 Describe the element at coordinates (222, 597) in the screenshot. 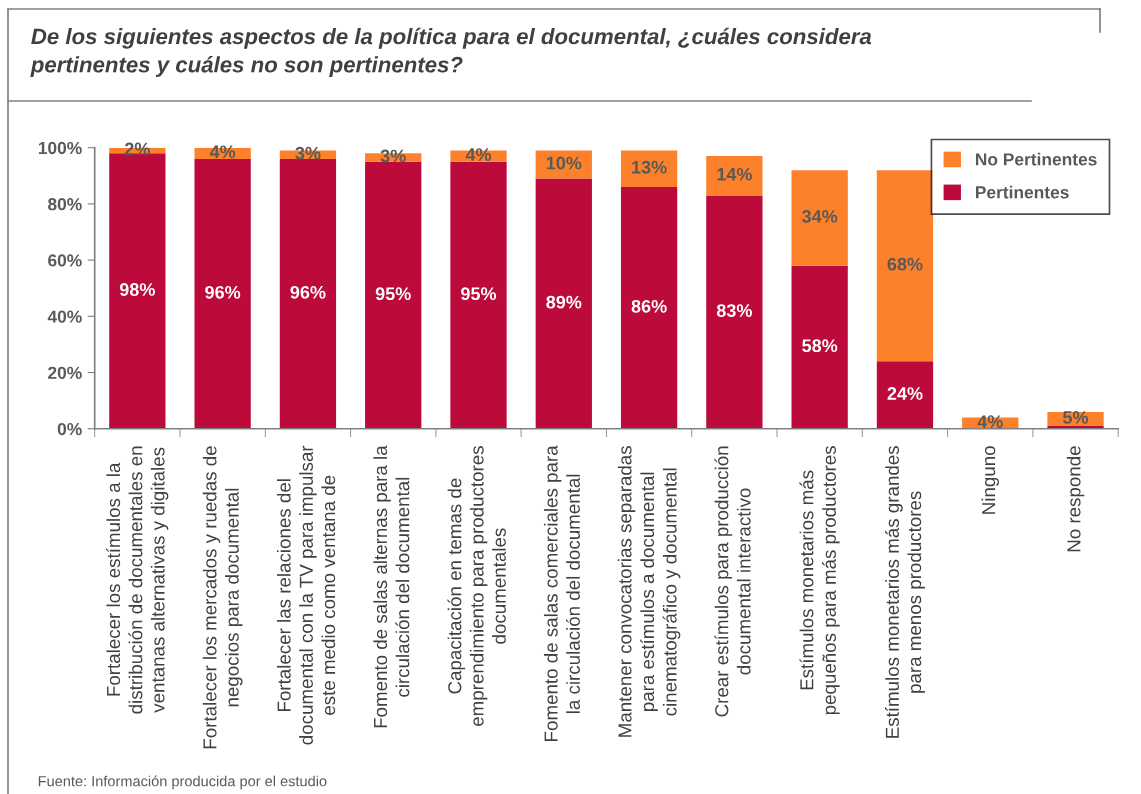

I see `x-tick-label: Fortalecer los mercados y ruedas de negocios para documental` at that location.